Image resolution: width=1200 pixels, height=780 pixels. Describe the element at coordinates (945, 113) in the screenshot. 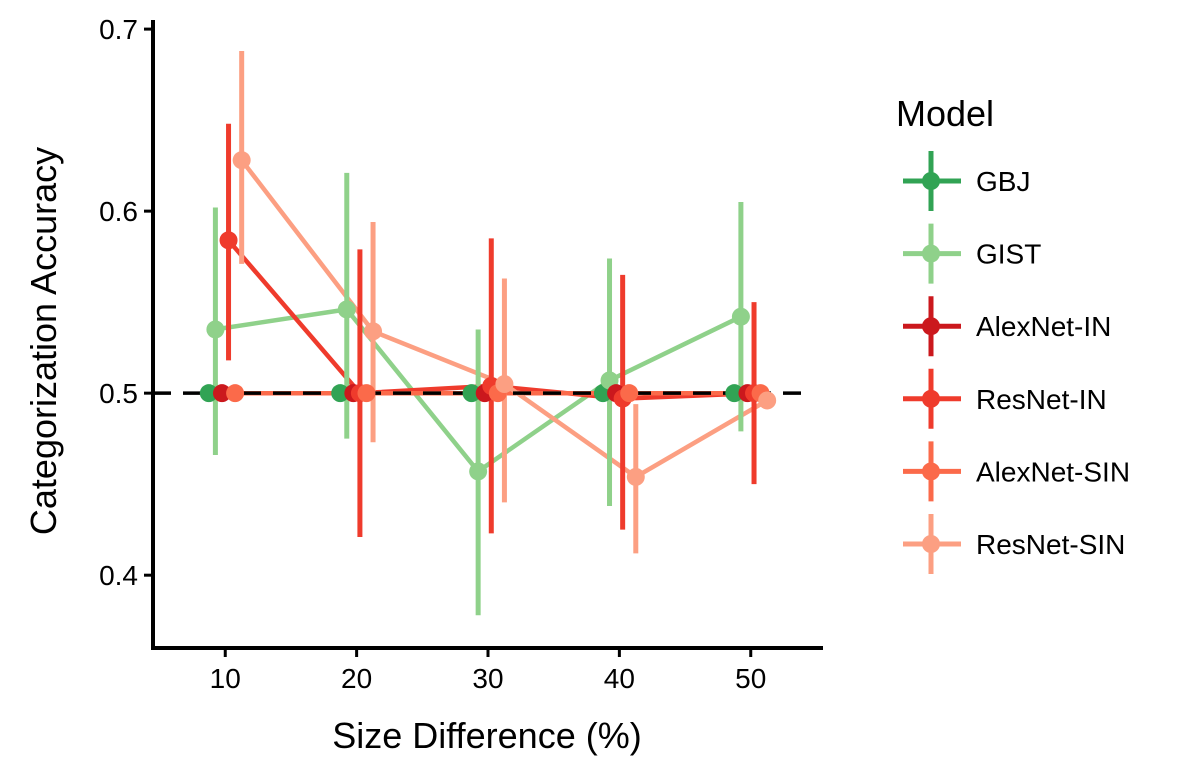

I see `legend-title: Model` at that location.